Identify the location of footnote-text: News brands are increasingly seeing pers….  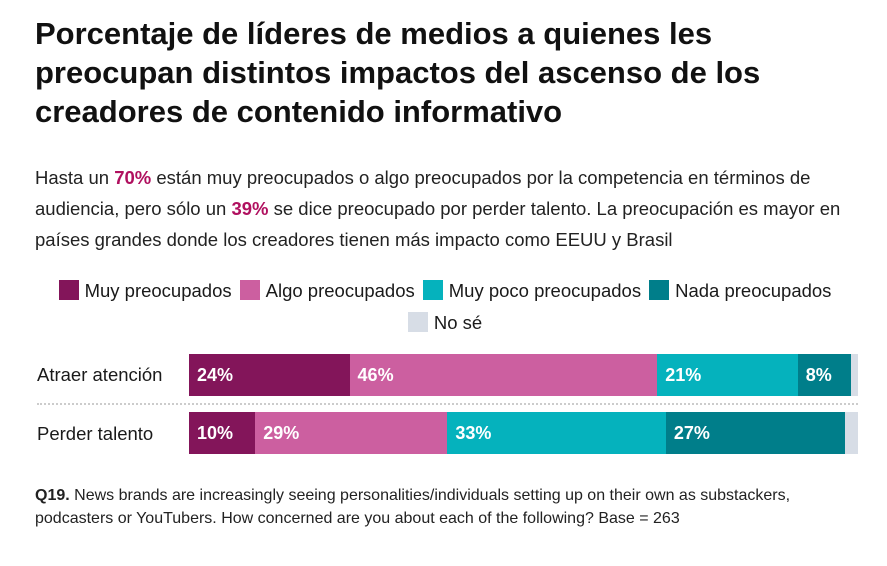
(413, 507).